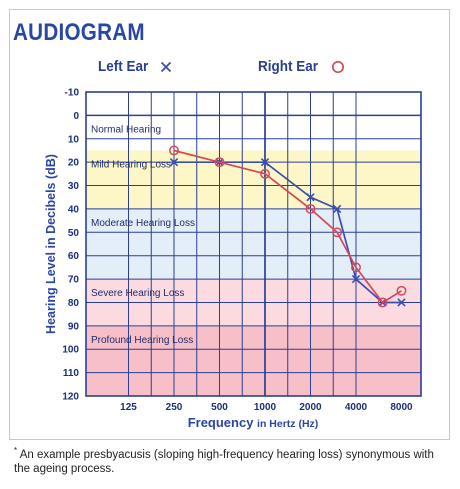  What do you see at coordinates (143, 223) in the screenshot?
I see `band-label-2: Moderate Hearing Loss` at bounding box center [143, 223].